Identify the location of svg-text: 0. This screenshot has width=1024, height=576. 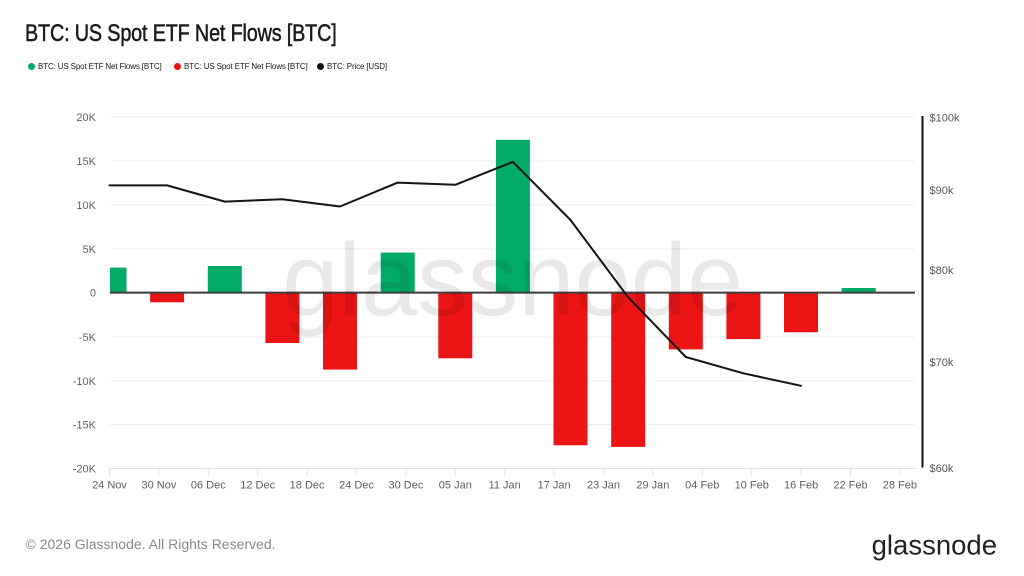
(93, 294).